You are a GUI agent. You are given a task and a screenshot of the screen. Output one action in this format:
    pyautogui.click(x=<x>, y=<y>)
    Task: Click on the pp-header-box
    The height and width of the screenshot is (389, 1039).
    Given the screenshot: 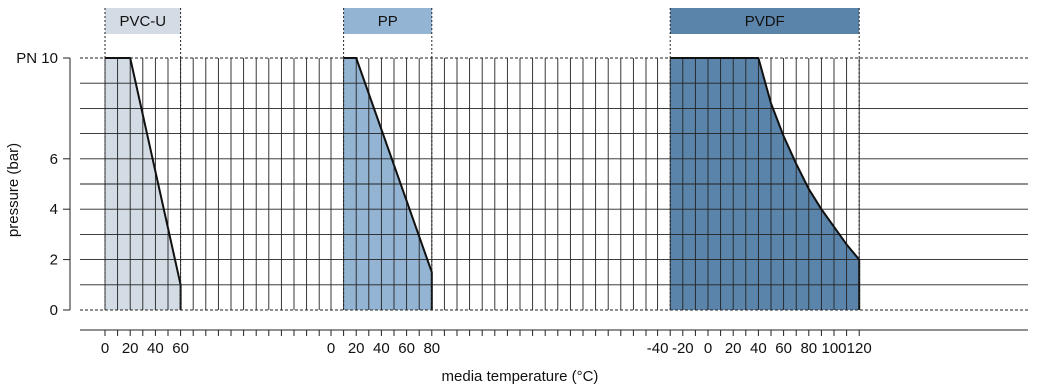 What is the action you would take?
    pyautogui.click(x=387, y=21)
    